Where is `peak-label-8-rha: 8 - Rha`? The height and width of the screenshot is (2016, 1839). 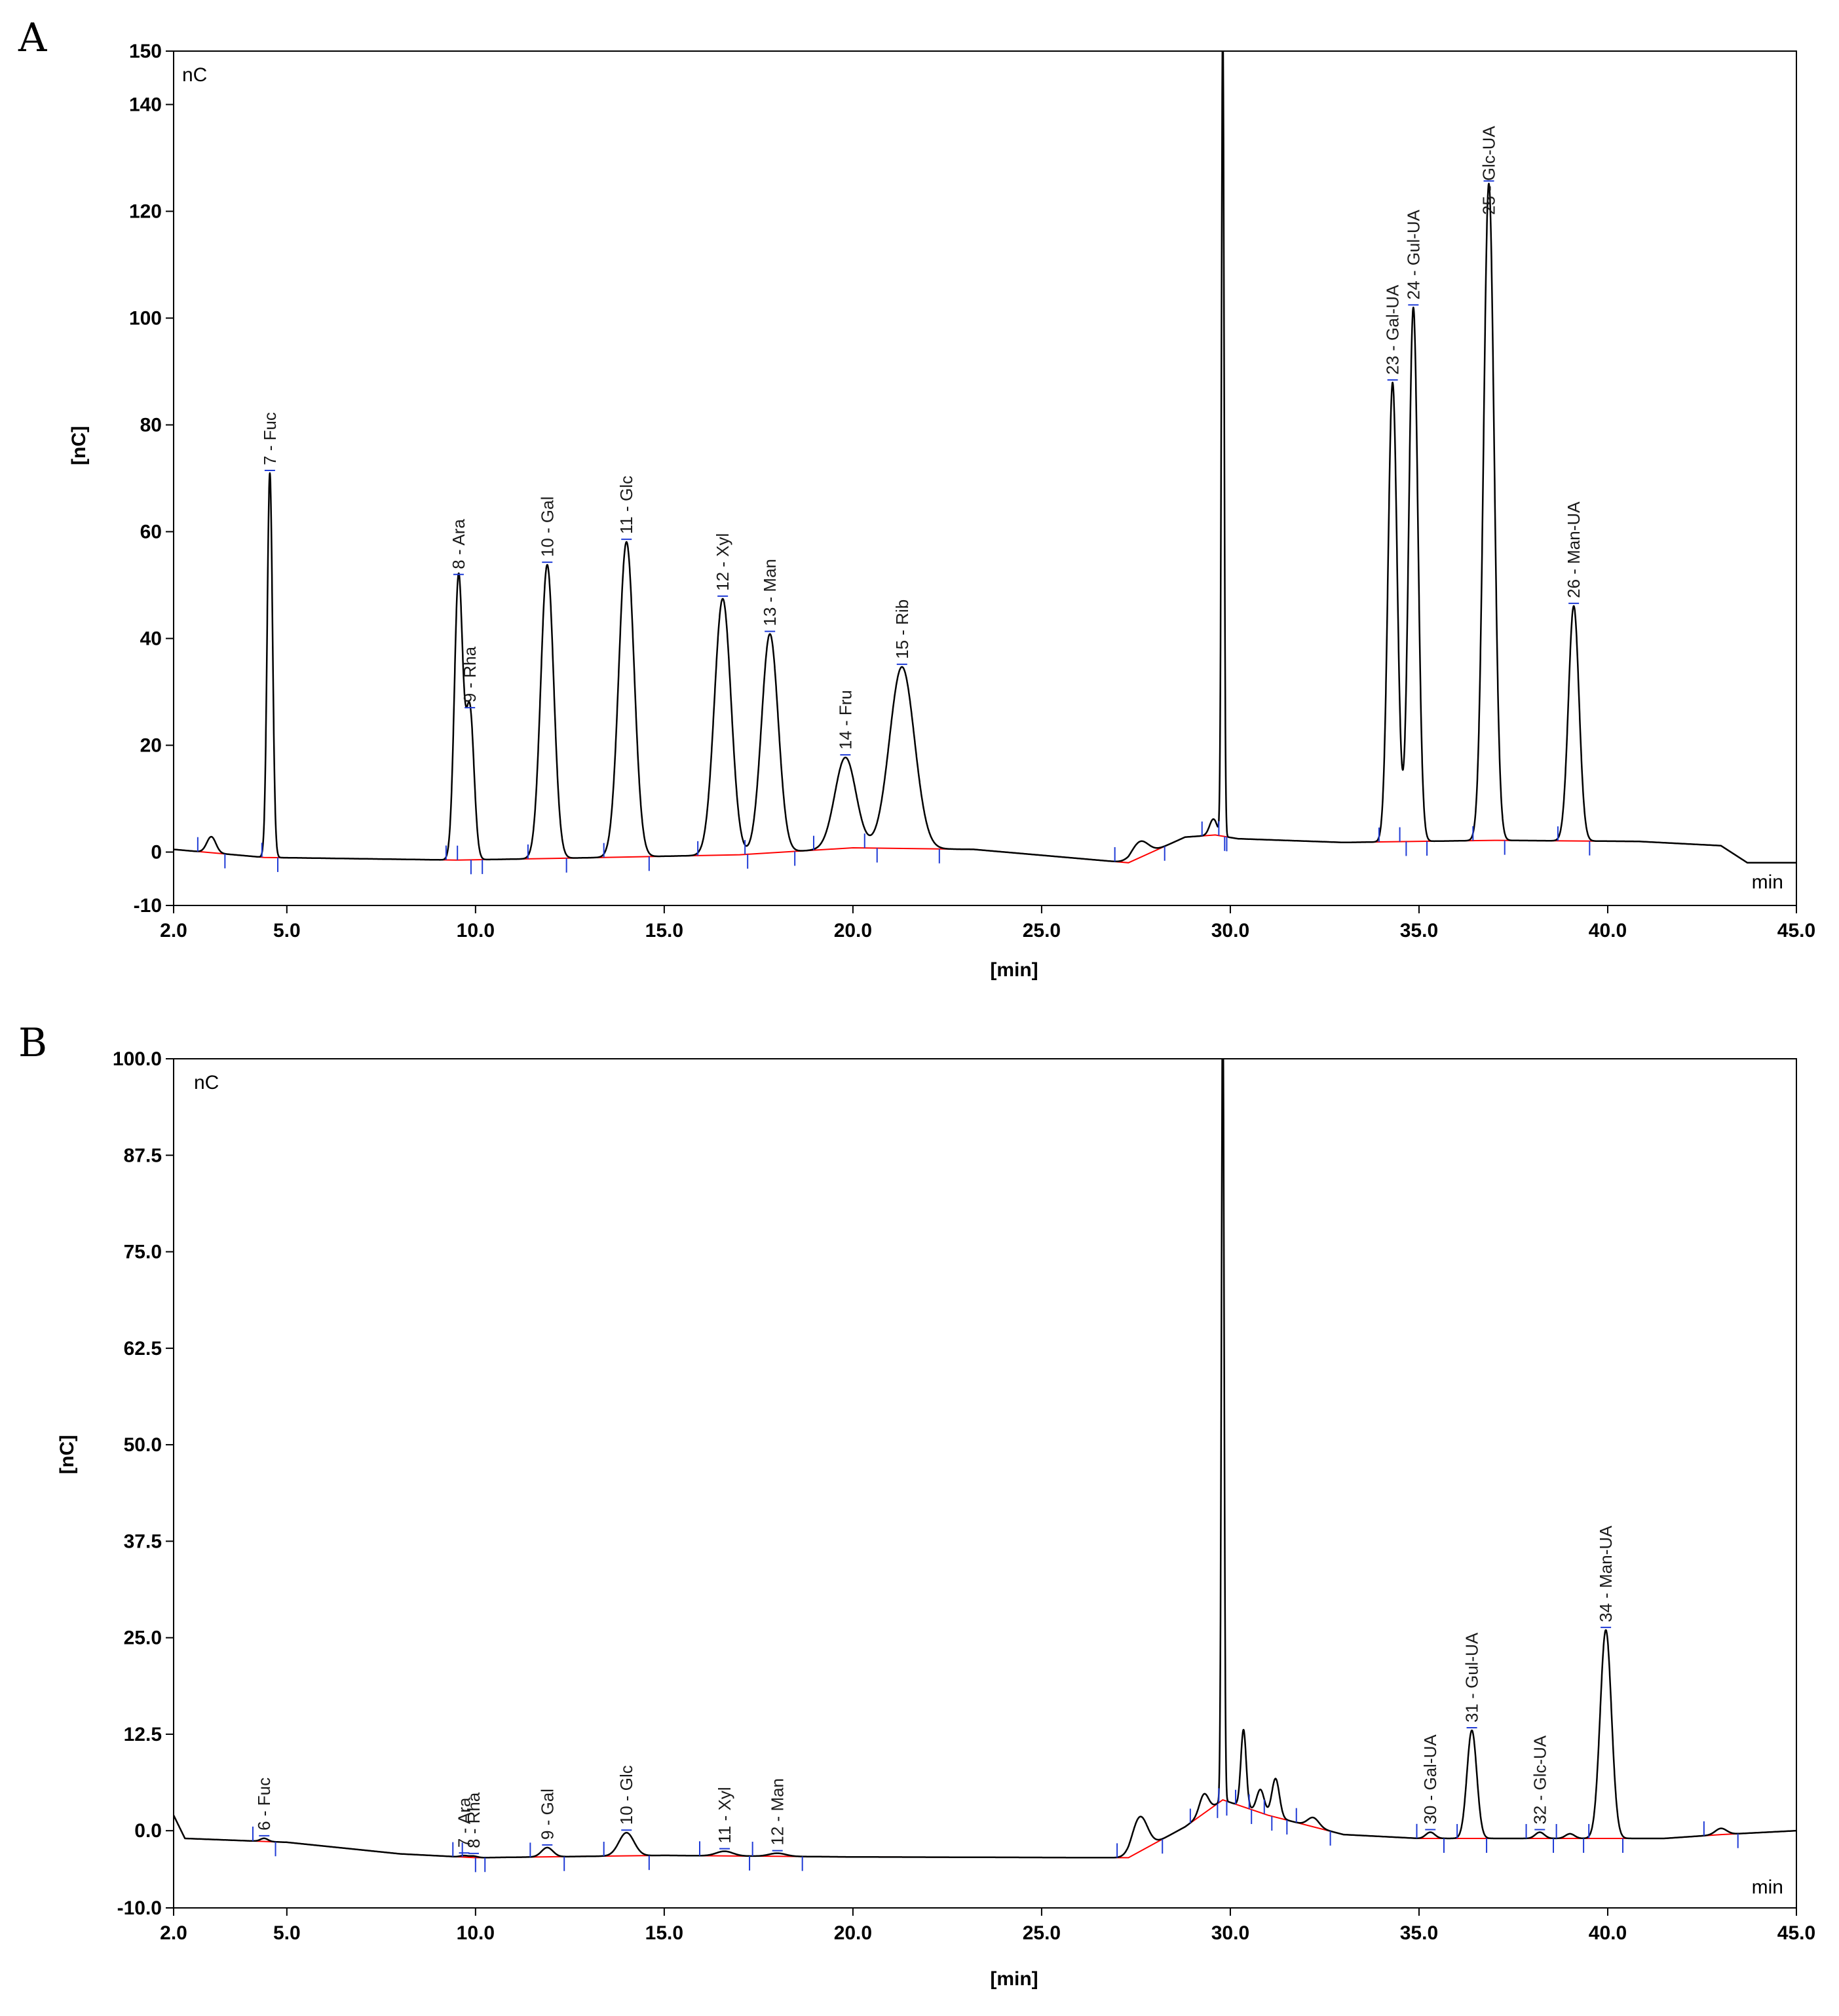 peak-label-8-rha: 8 - Rha is located at coordinates (473, 1820).